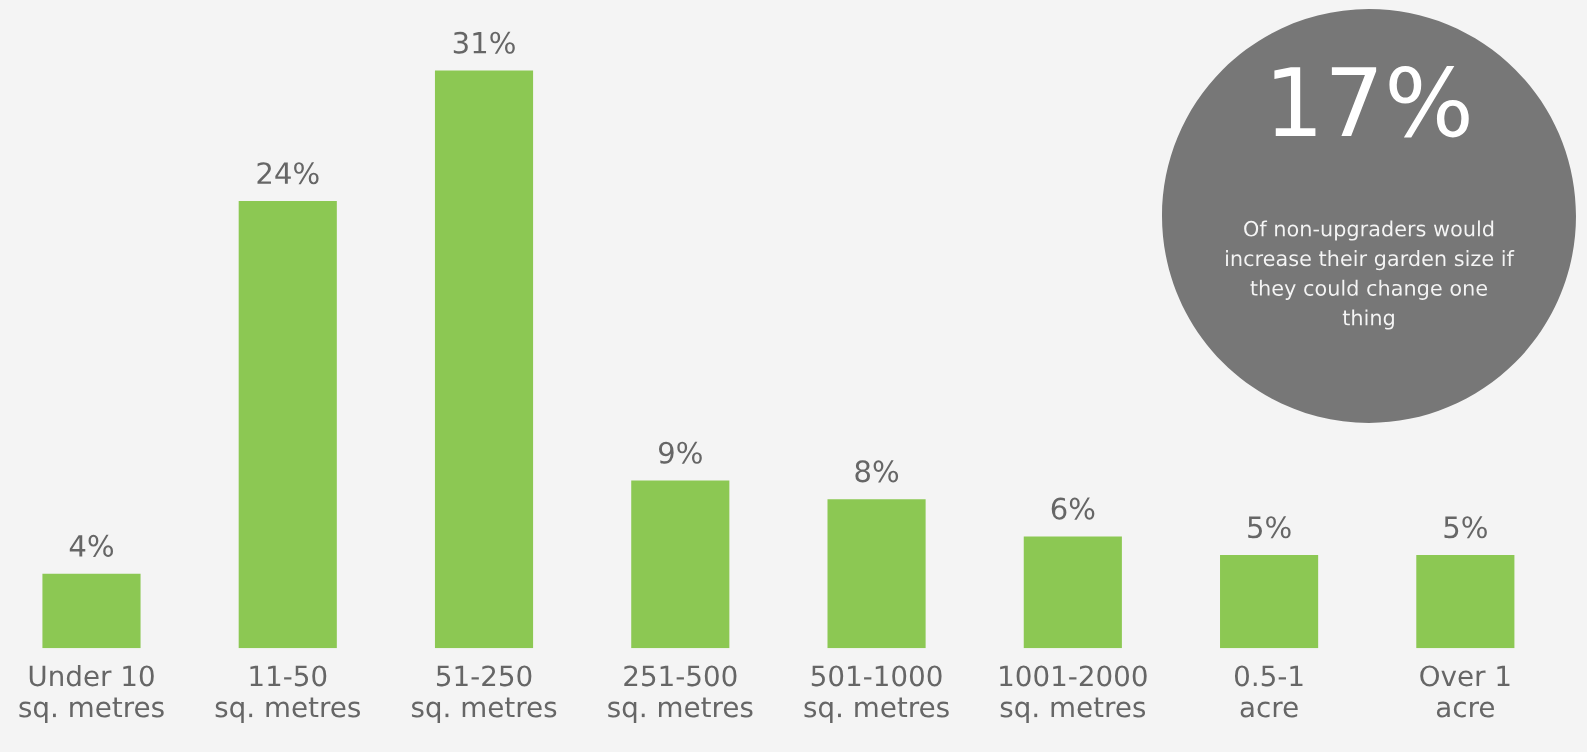 Image resolution: width=1587 pixels, height=752 pixels. I want to click on x-tick-label: Under 10 sq. metres, so click(91, 693).